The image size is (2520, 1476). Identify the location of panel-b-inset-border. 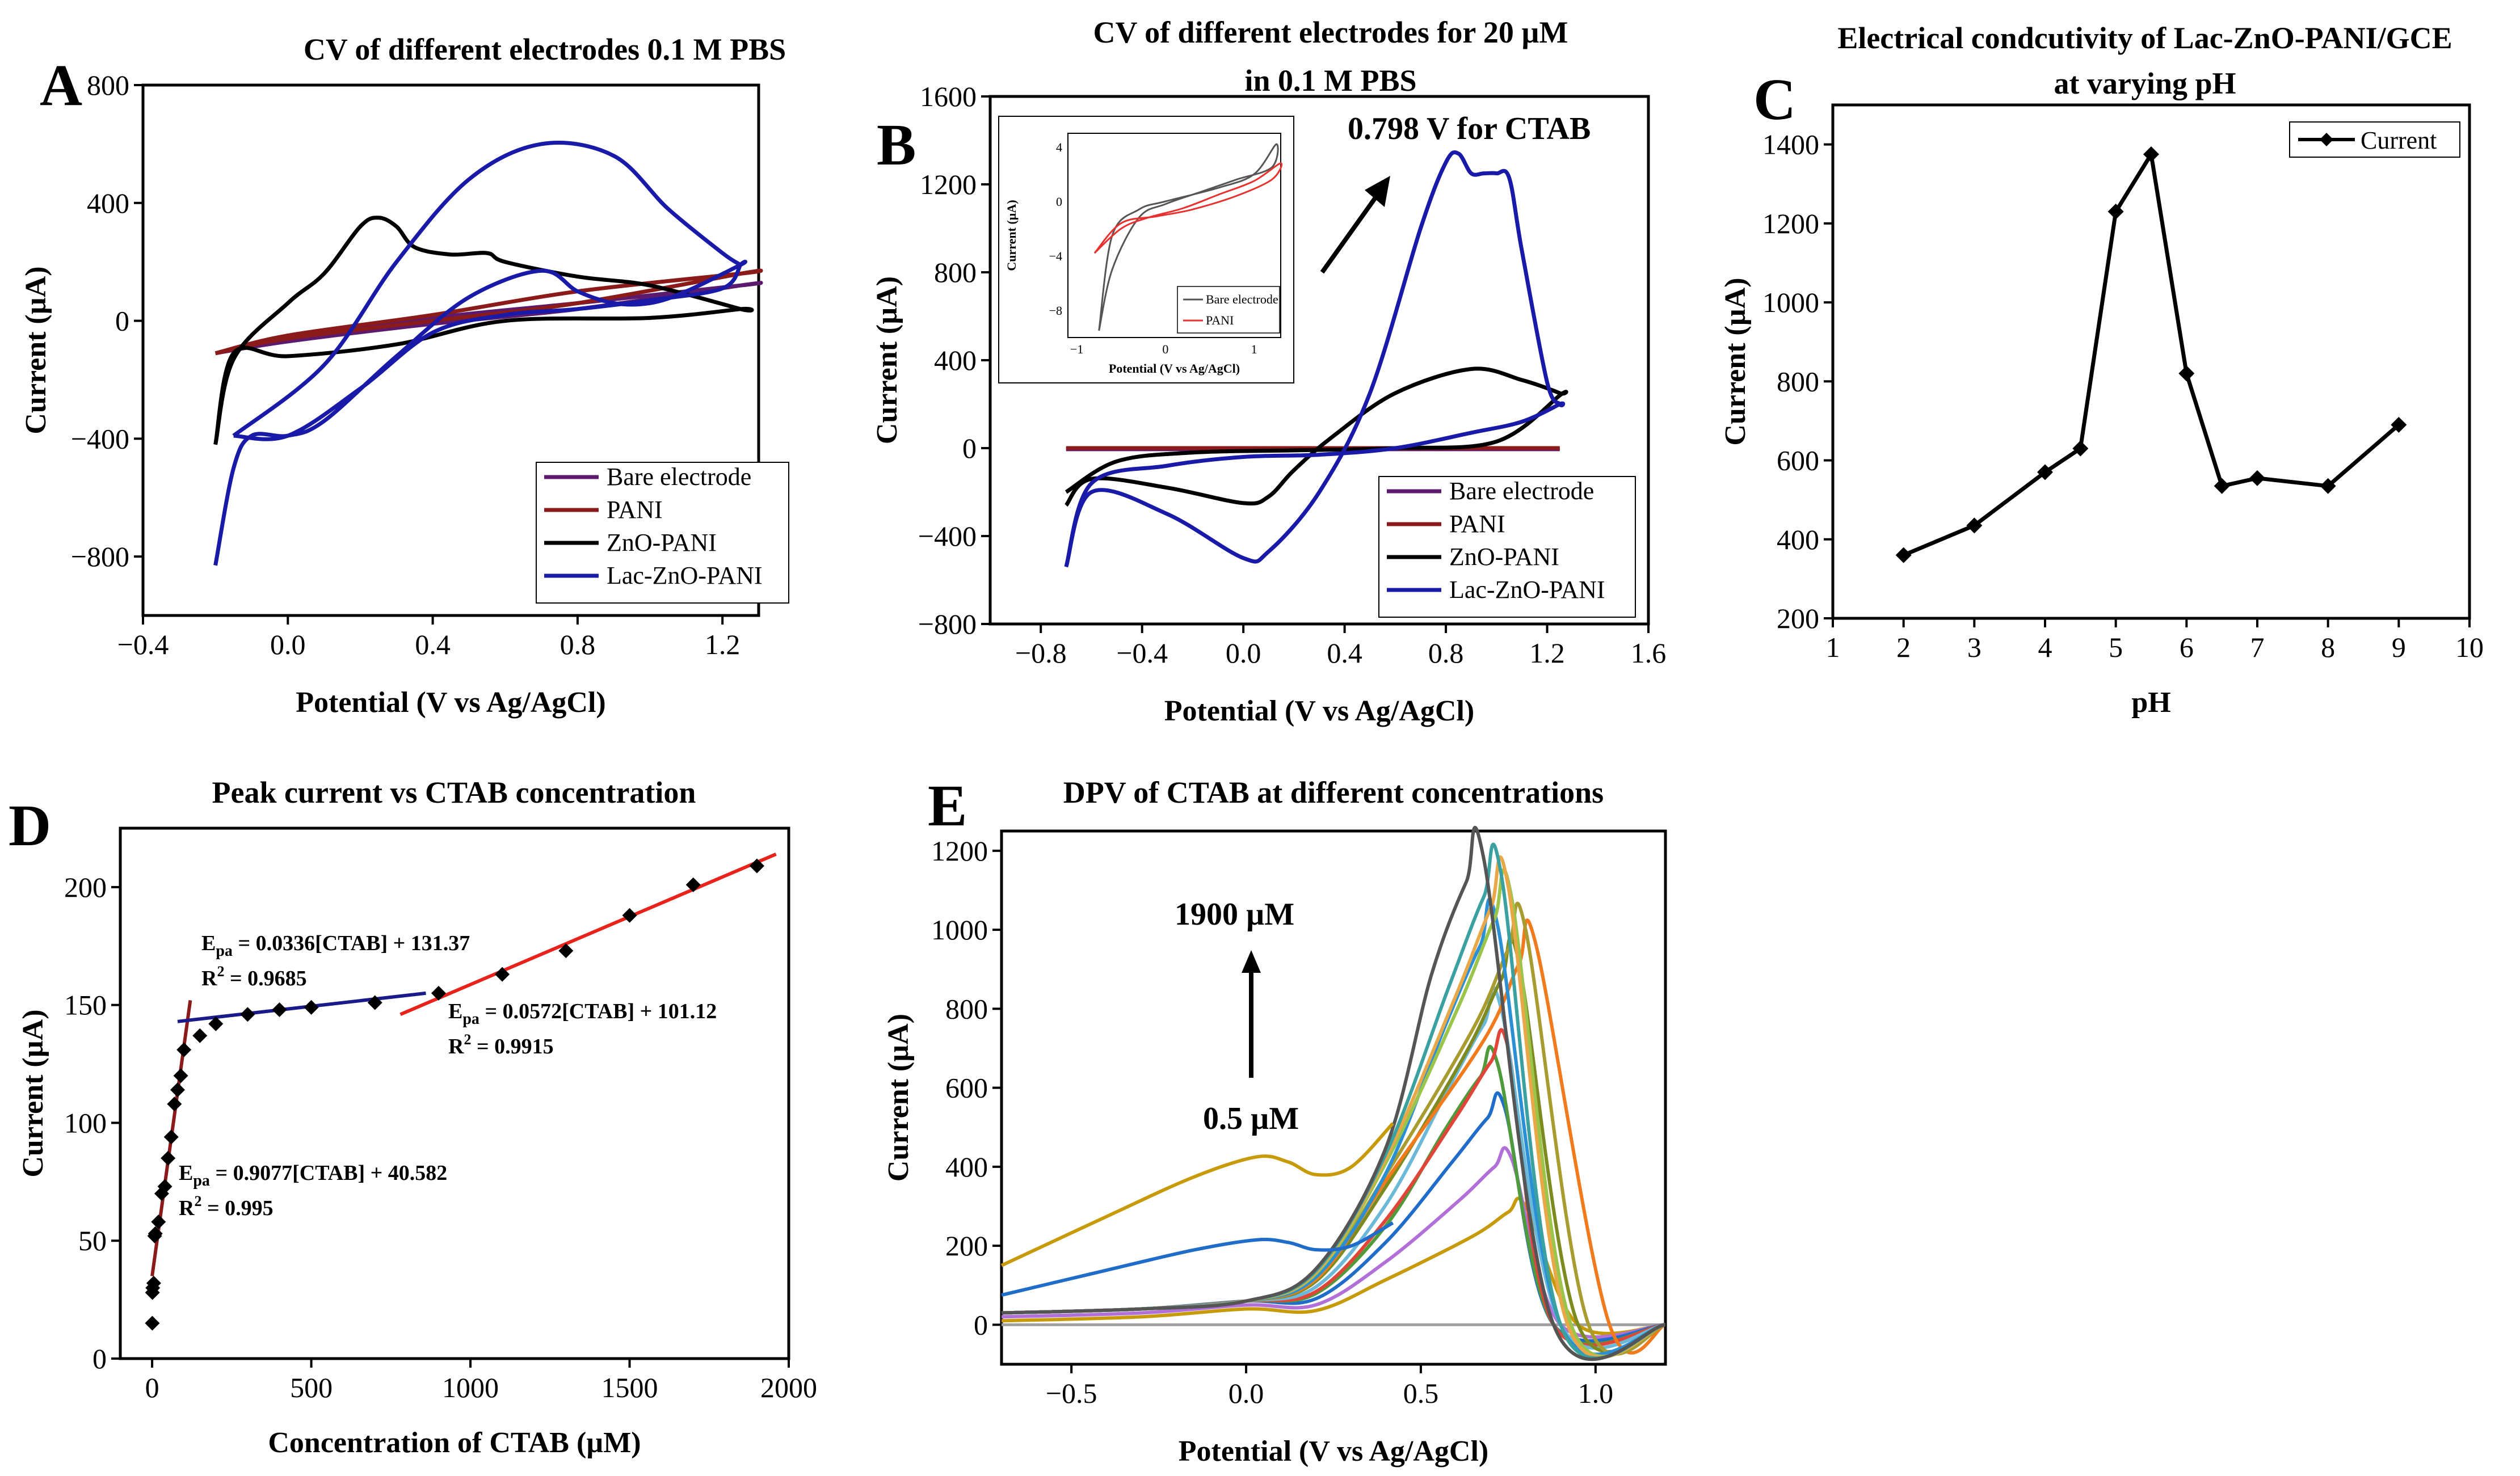
(1146, 249).